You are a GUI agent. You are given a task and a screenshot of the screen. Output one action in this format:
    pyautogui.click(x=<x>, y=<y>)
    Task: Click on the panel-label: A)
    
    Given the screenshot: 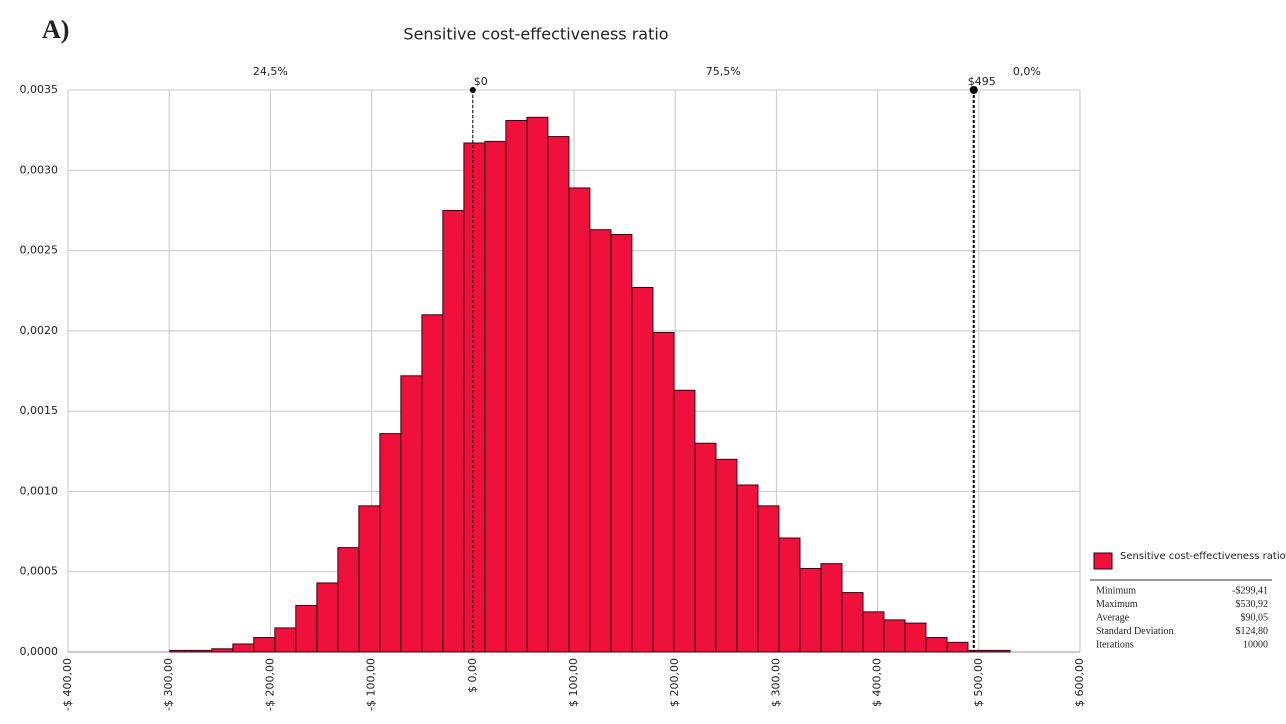 What is the action you would take?
    pyautogui.click(x=55, y=29)
    